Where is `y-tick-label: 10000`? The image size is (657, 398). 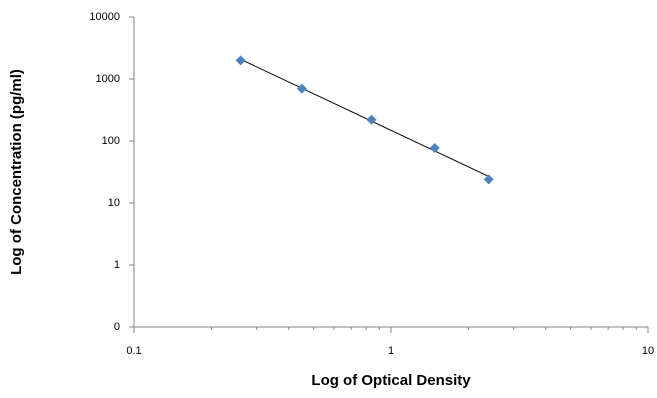 y-tick-label: 10000 is located at coordinates (104, 17).